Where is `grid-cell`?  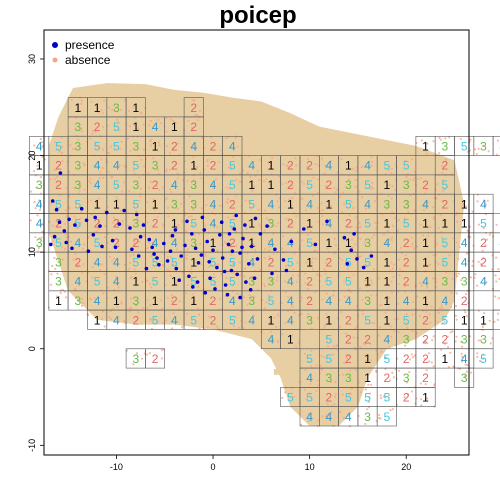 grid-cell is located at coordinates (496, 146).